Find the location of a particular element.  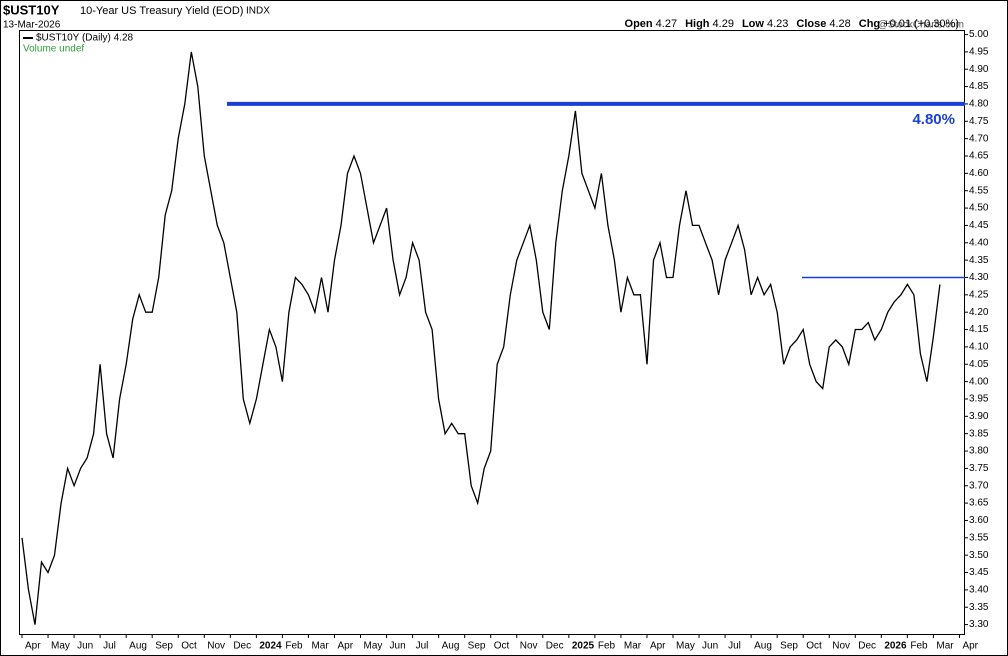

exchange: INDX is located at coordinates (258, 11).